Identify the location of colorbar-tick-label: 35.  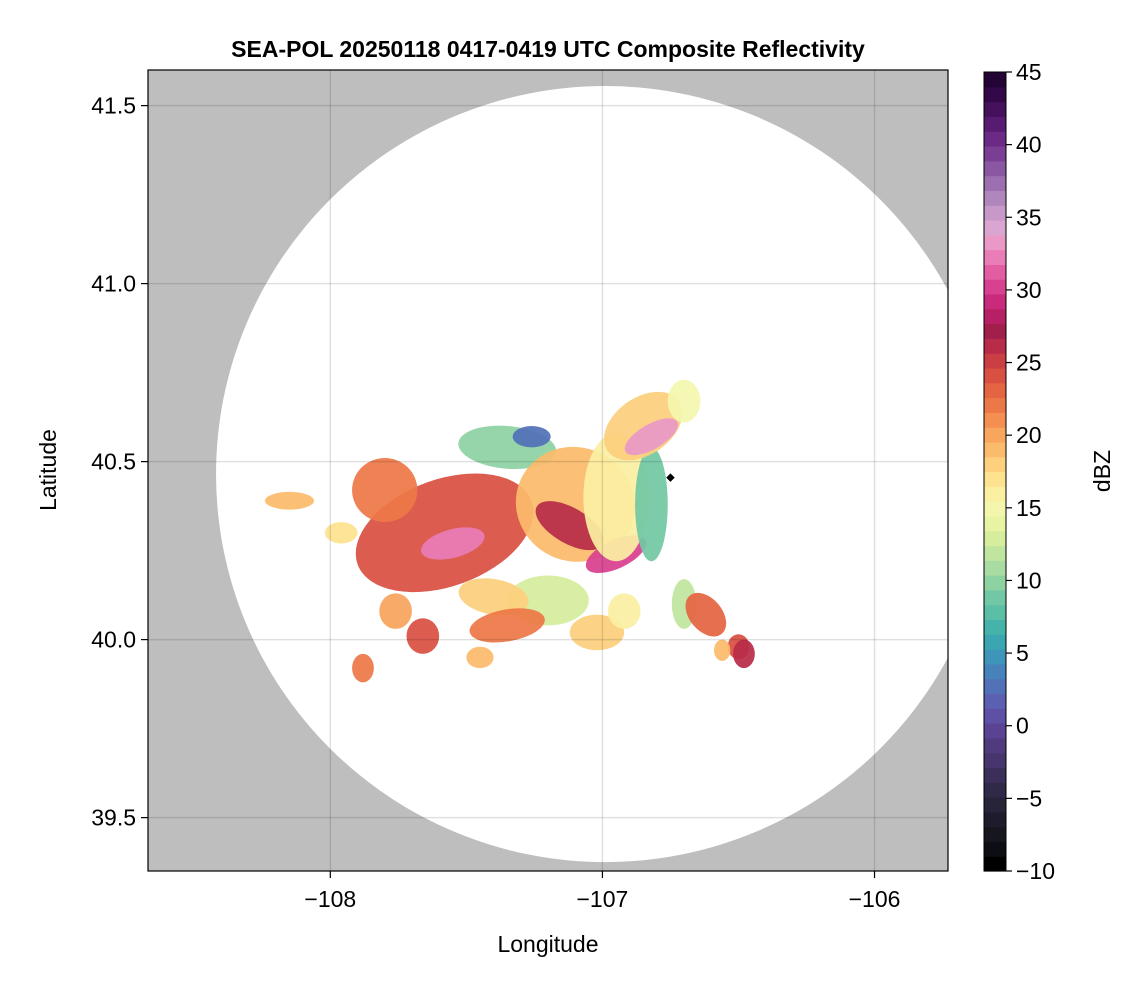
(1029, 217).